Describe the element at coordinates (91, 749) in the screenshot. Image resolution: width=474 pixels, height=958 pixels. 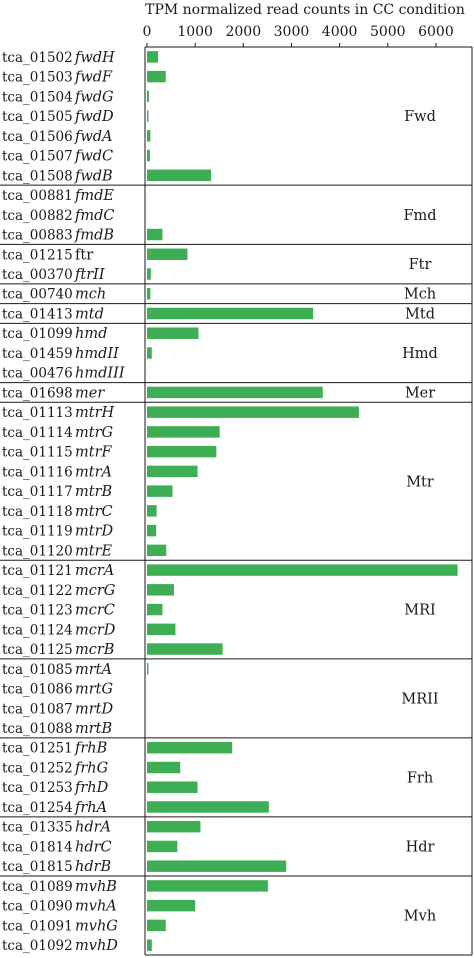
I see `gene-label: frhB` at that location.